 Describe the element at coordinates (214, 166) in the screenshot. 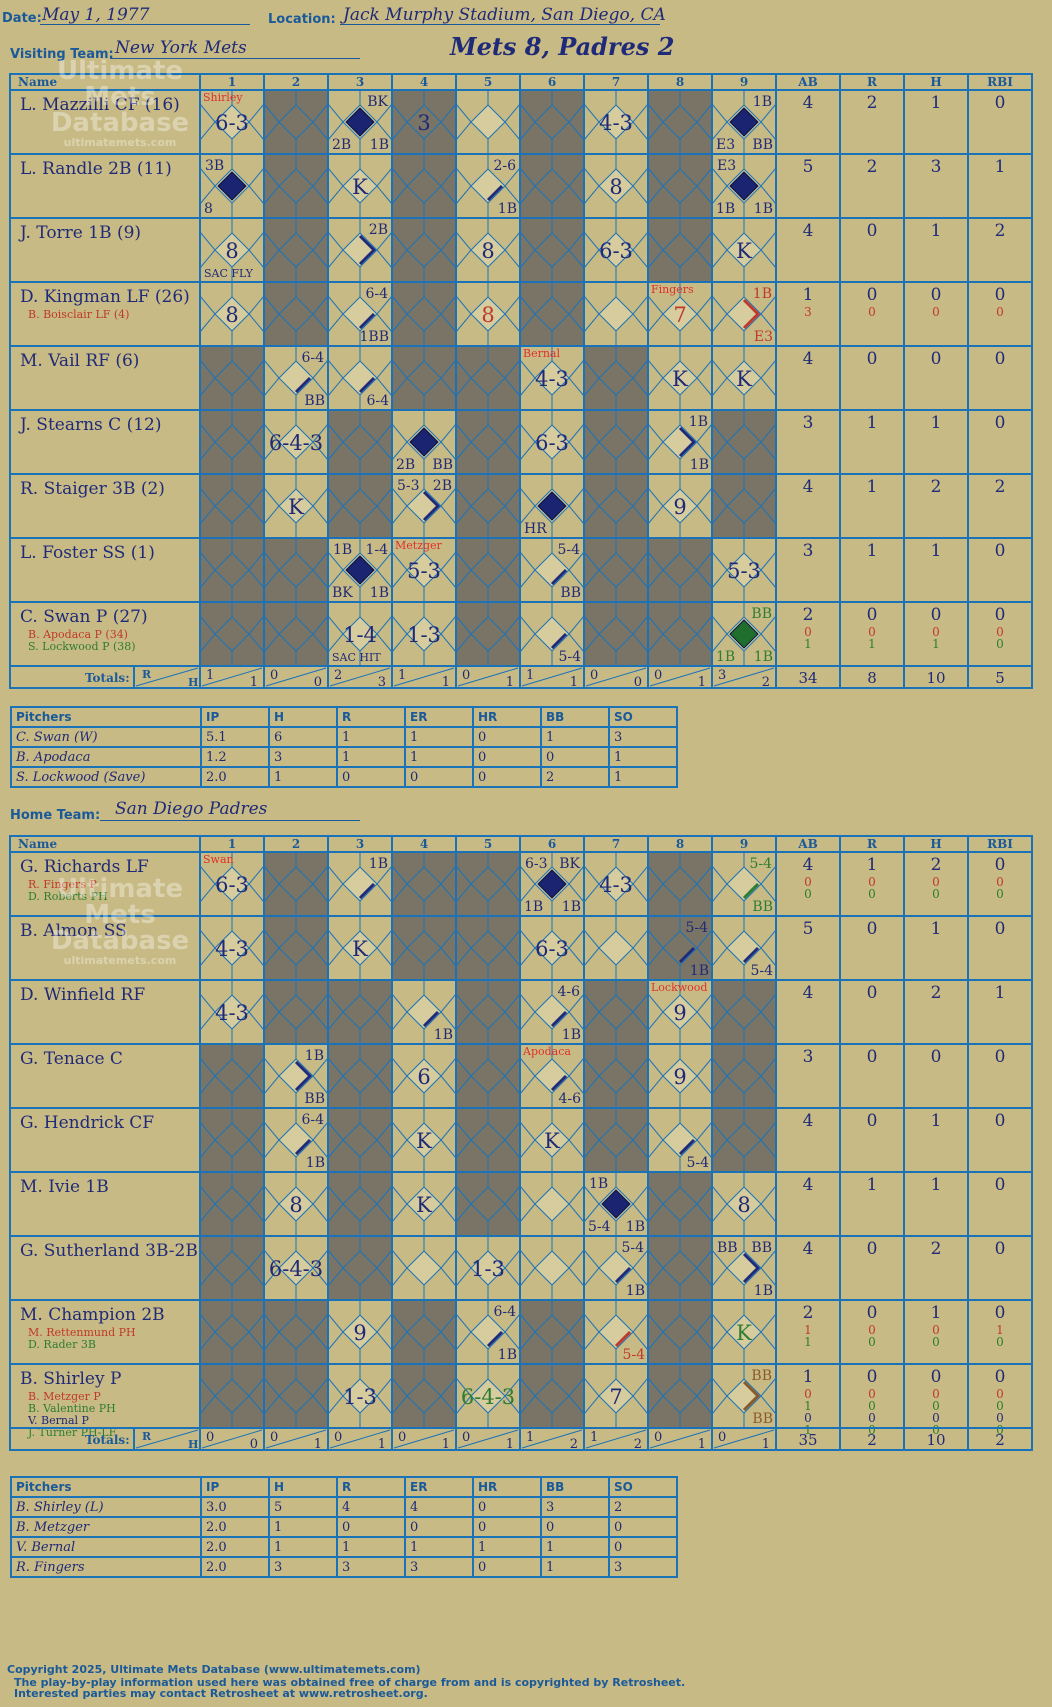

I see `visitors-play-note: 3B` at that location.